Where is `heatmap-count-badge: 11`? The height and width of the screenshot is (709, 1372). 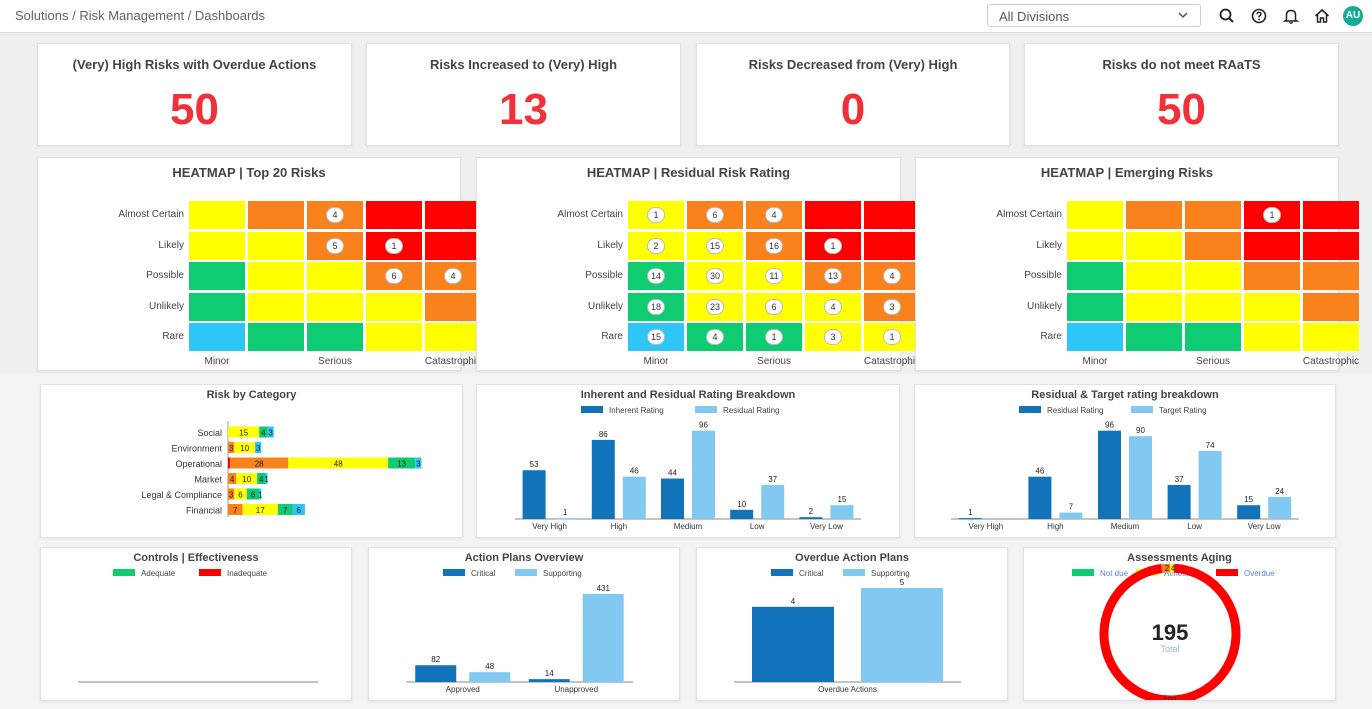
heatmap-count-badge: 11 is located at coordinates (774, 276).